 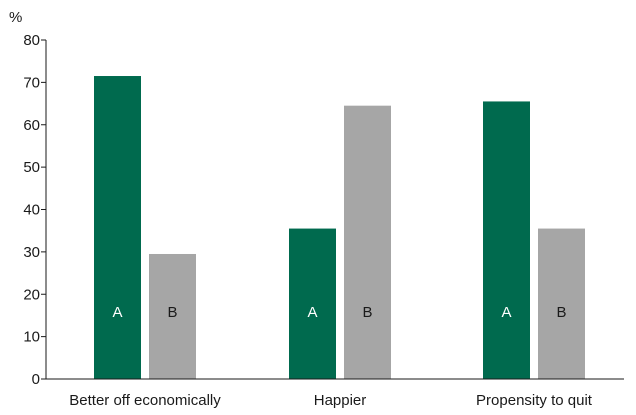 What do you see at coordinates (31, 337) in the screenshot?
I see `y-tick-label: 10` at bounding box center [31, 337].